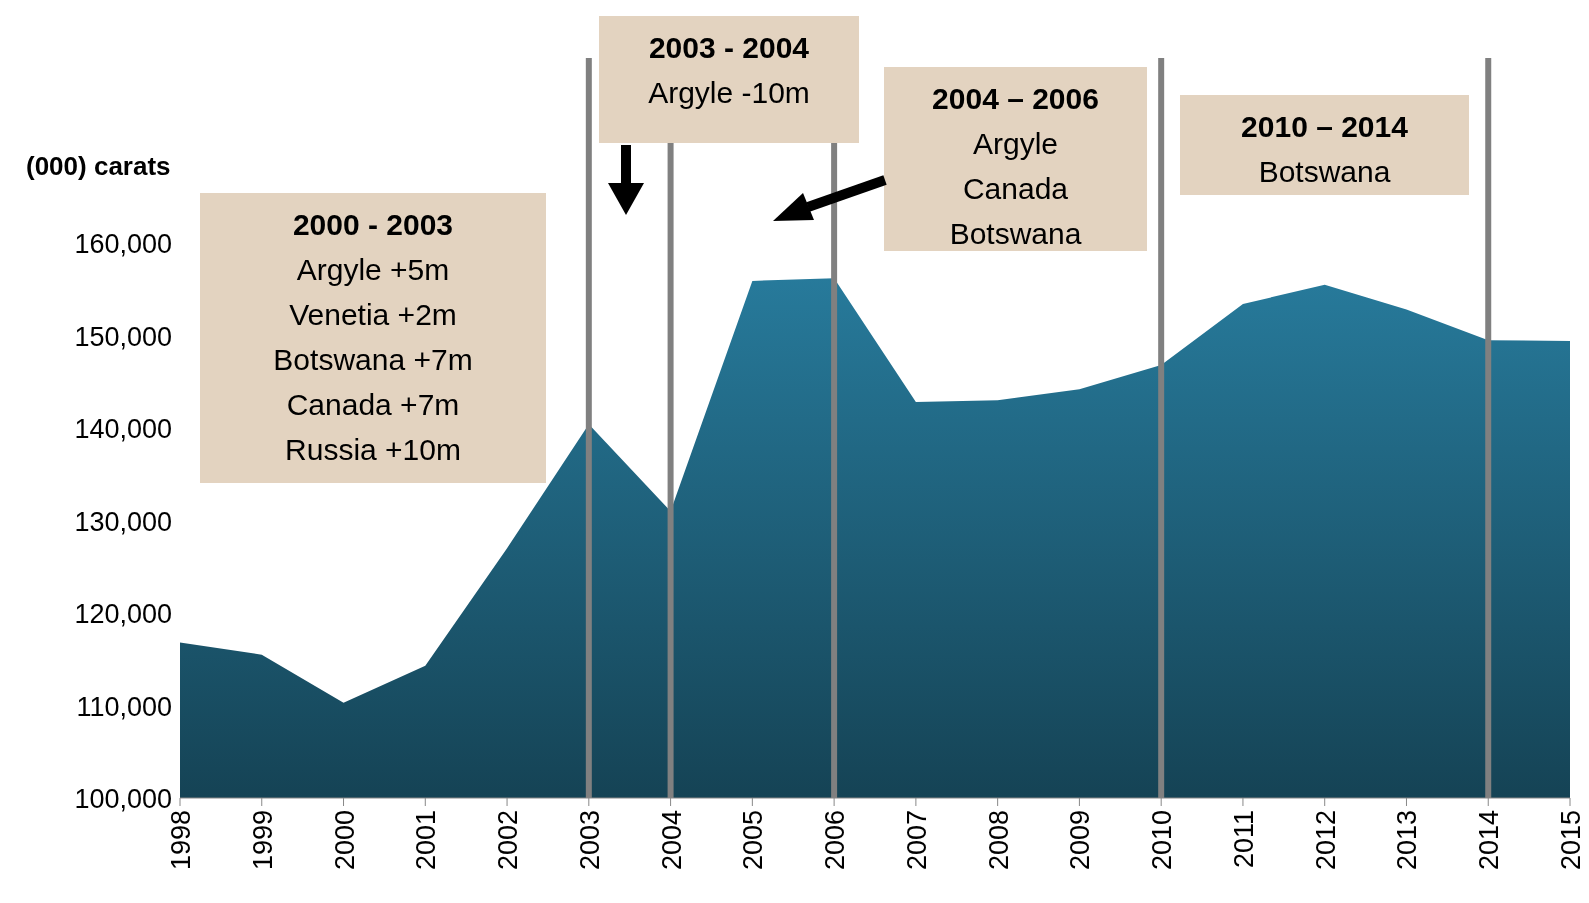 This screenshot has height=903, width=1589. I want to click on x-tick-label: 2003, so click(589, 840).